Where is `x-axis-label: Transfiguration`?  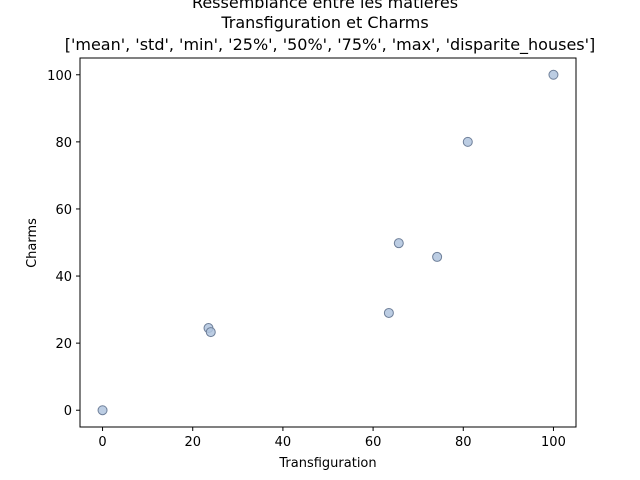
x-axis-label: Transfiguration is located at coordinates (327, 463).